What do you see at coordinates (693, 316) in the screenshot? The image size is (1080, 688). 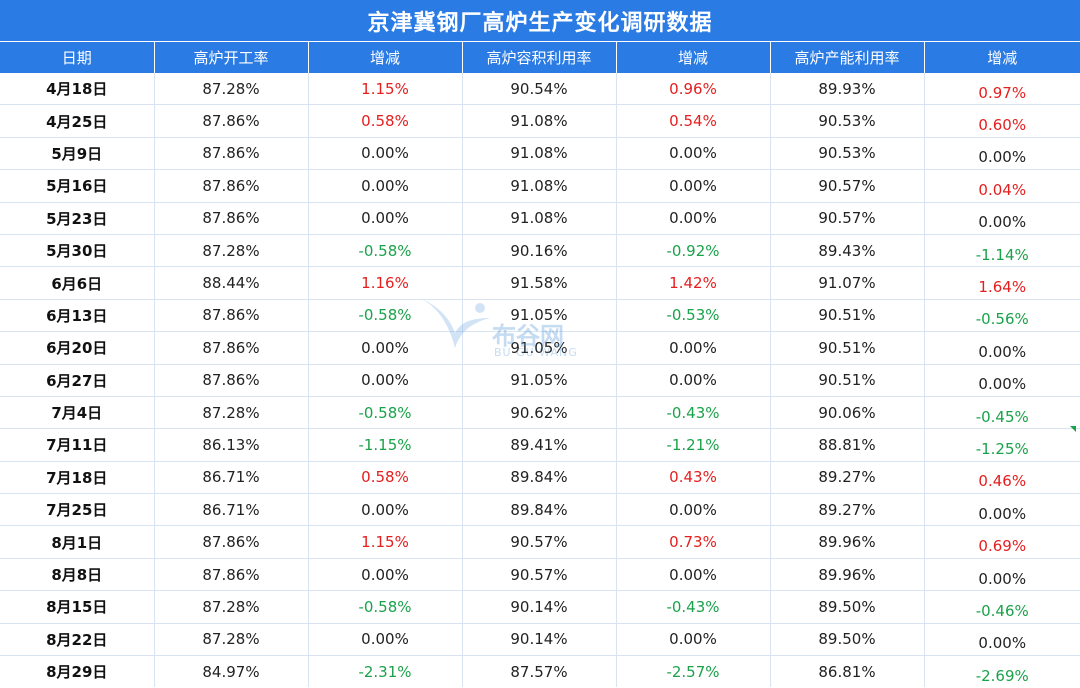 I see `cell-change: -0.53%` at bounding box center [693, 316].